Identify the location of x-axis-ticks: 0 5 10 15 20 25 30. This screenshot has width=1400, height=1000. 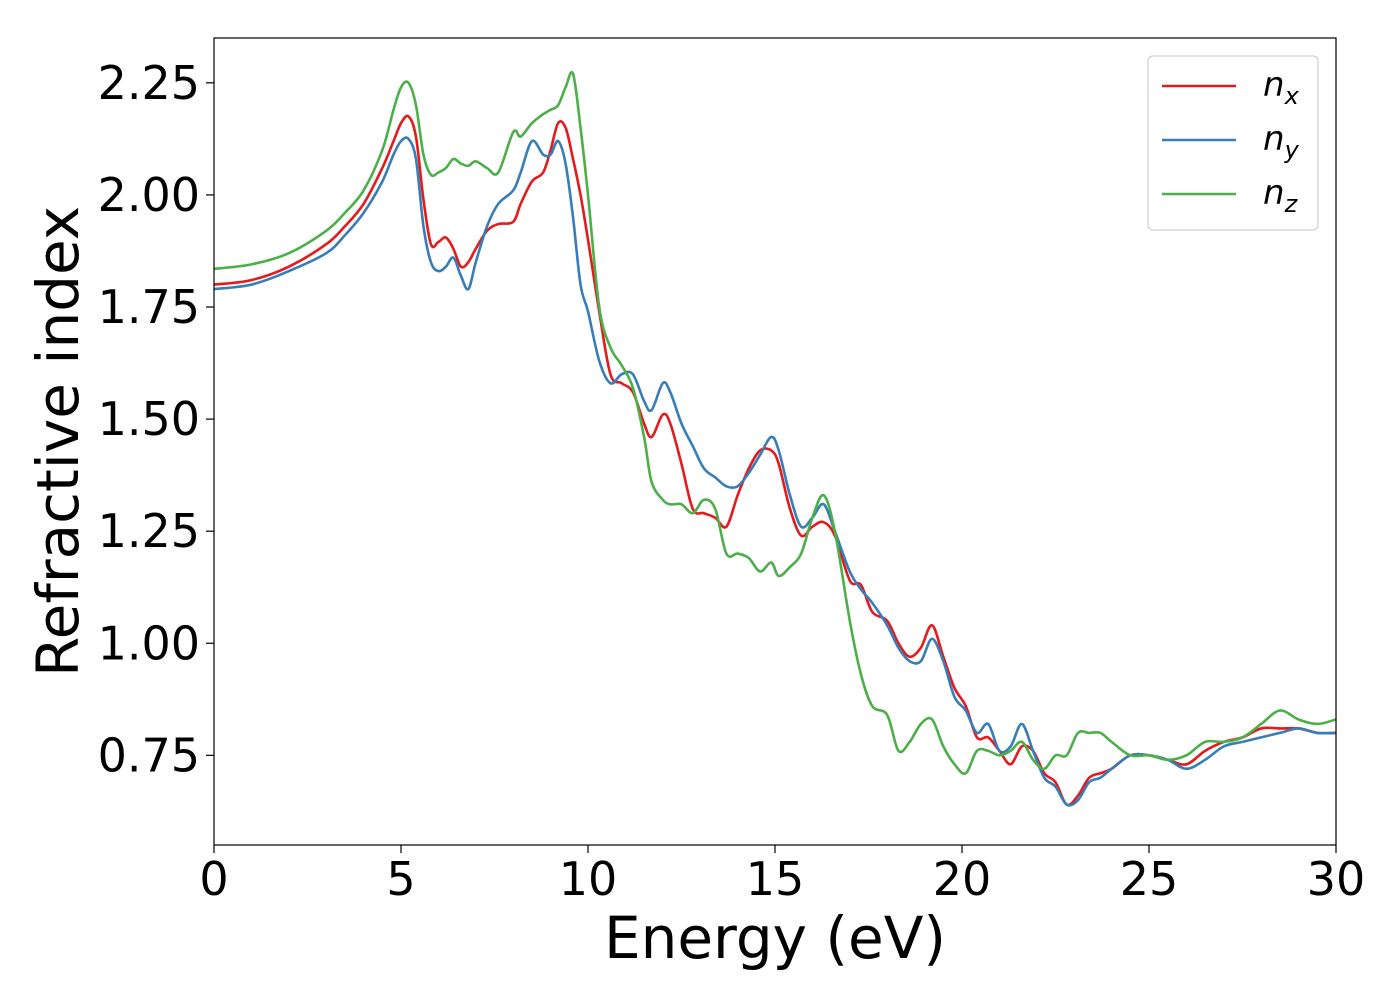
(782, 875).